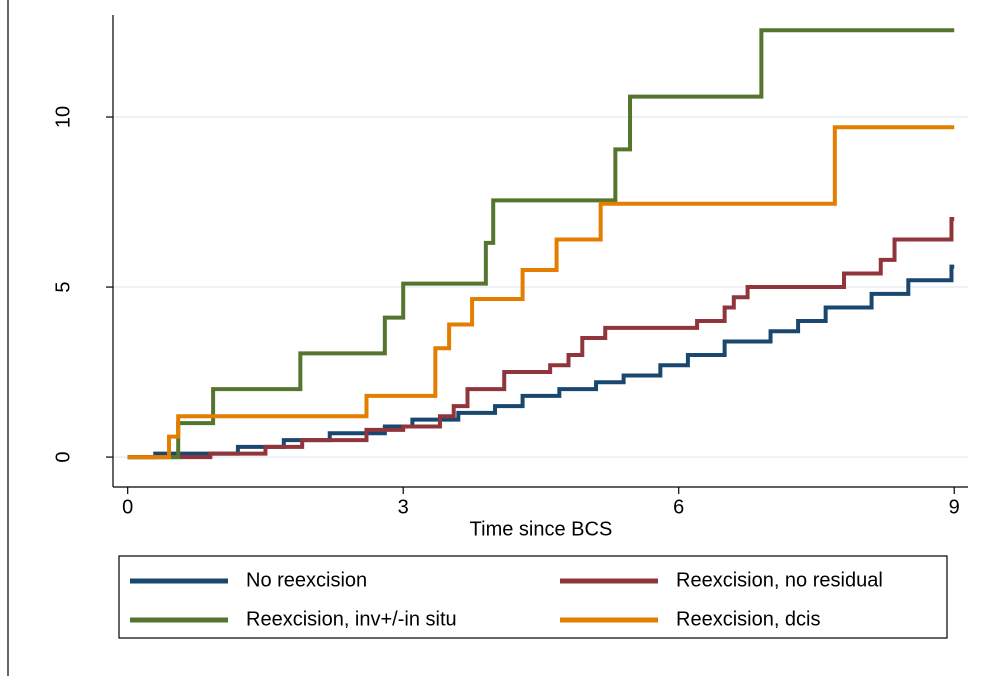 This screenshot has width=988, height=676. I want to click on y-tick-label: 0, so click(63, 457).